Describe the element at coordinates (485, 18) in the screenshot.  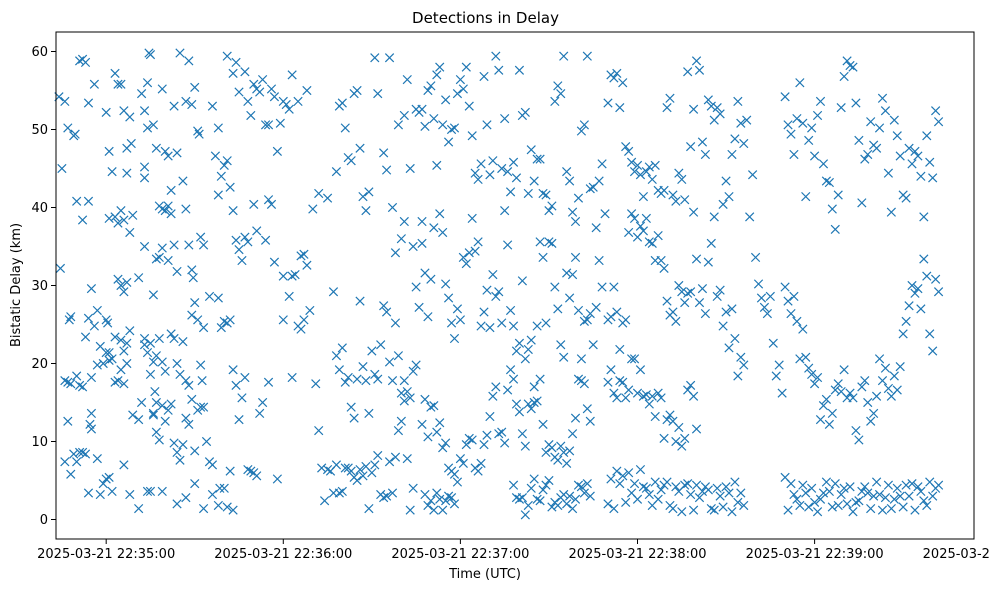
I see `chart-title: Detections in Delay` at that location.